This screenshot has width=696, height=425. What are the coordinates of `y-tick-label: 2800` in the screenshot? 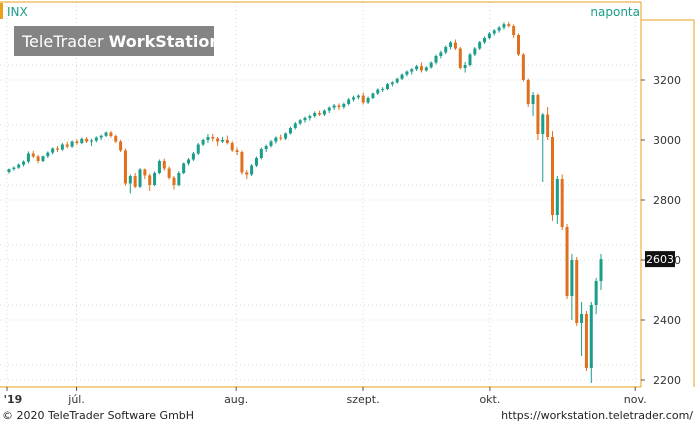 It's located at (667, 200).